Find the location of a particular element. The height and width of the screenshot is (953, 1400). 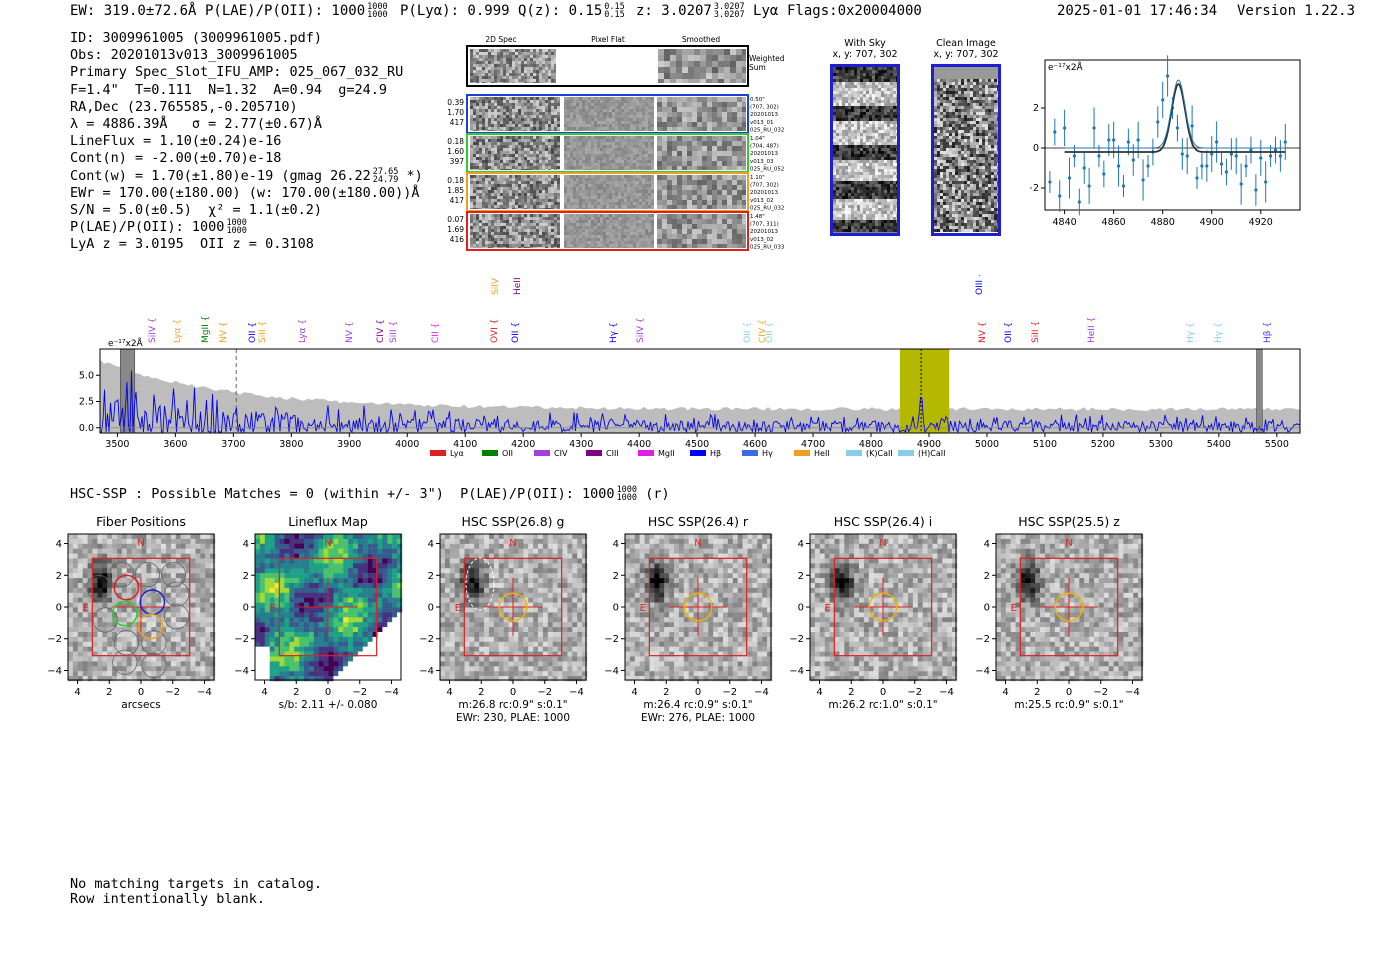

cutout-row-value: 0.18 is located at coordinates (455, 180).